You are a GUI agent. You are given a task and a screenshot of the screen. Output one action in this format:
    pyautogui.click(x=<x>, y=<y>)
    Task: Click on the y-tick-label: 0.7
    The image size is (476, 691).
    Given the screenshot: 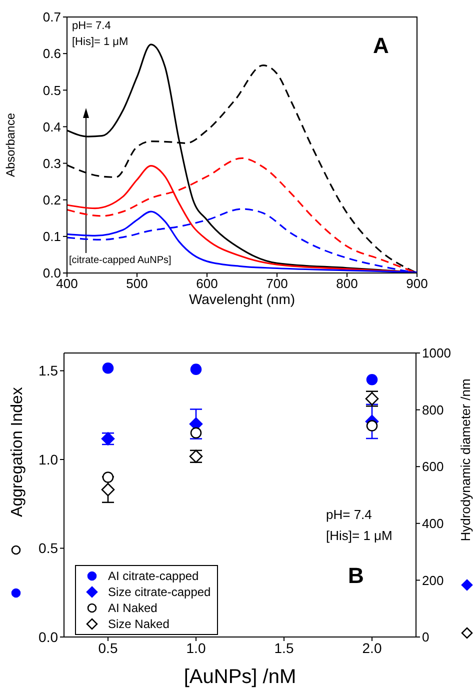 What is the action you would take?
    pyautogui.click(x=51, y=17)
    